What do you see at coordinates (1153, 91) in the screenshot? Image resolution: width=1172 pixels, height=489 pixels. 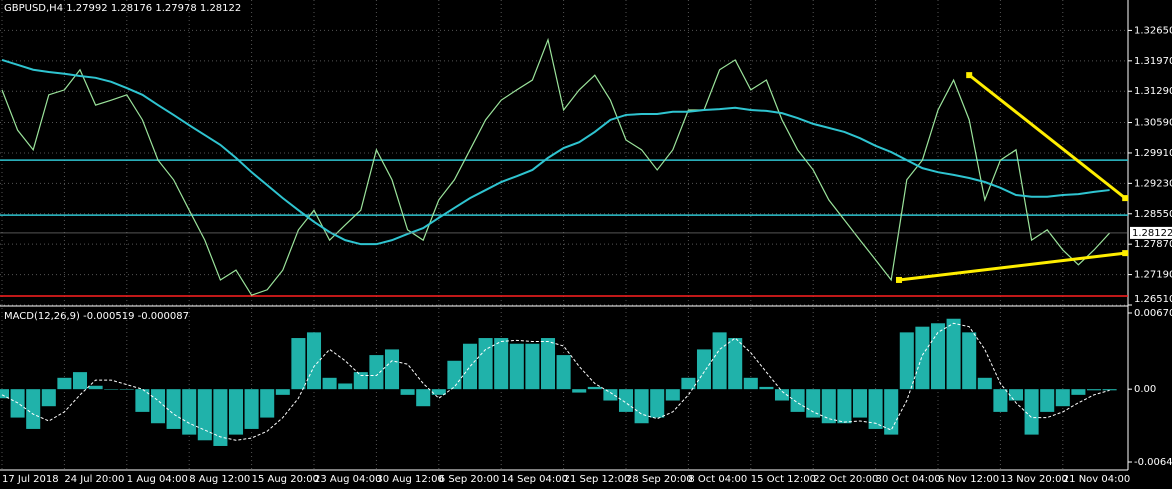 I see `y-tick-label: 1.31290` at bounding box center [1153, 91].